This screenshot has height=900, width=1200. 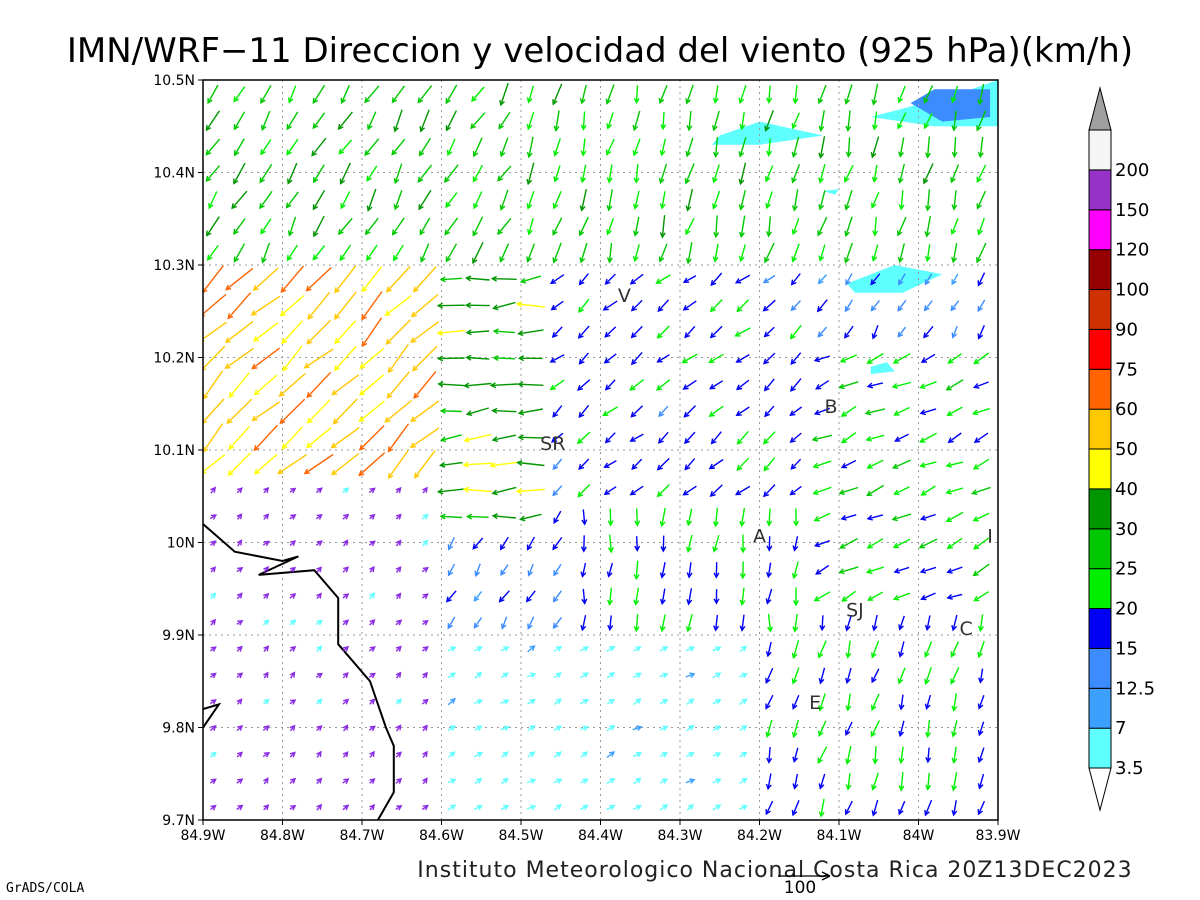 I want to click on colorbar-label: 150, so click(x=1132, y=210).